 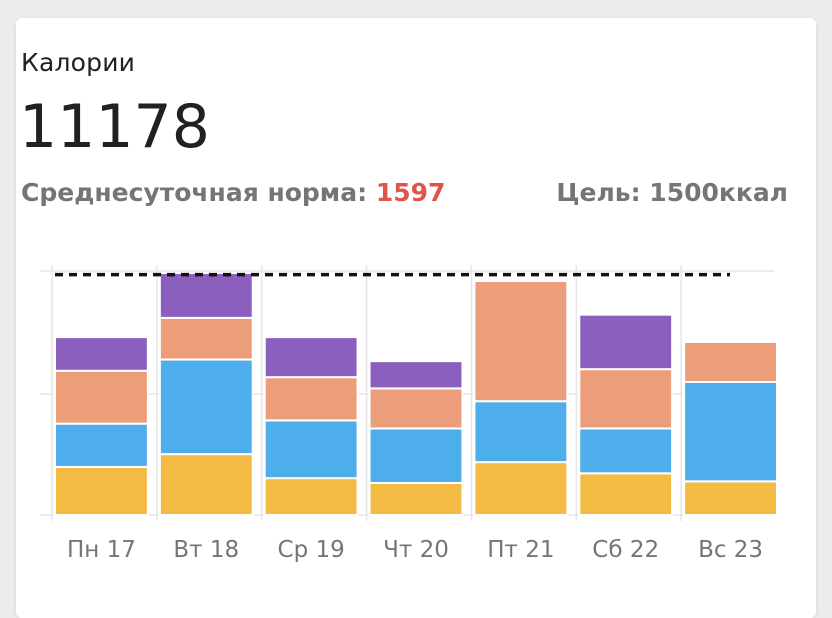 I want to click on x-tick-label: Сб 22, so click(x=625, y=550).